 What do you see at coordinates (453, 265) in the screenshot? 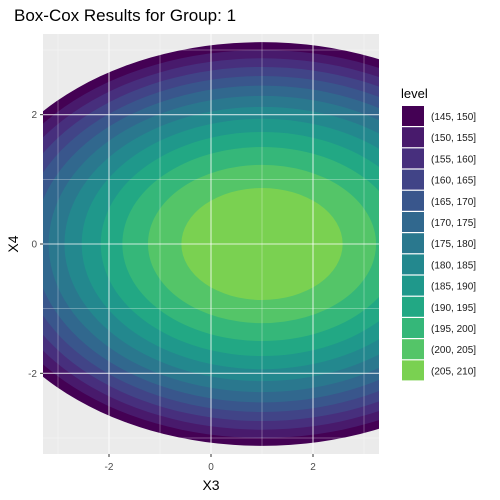
I see `legend-label: (180, 185]` at bounding box center [453, 265].